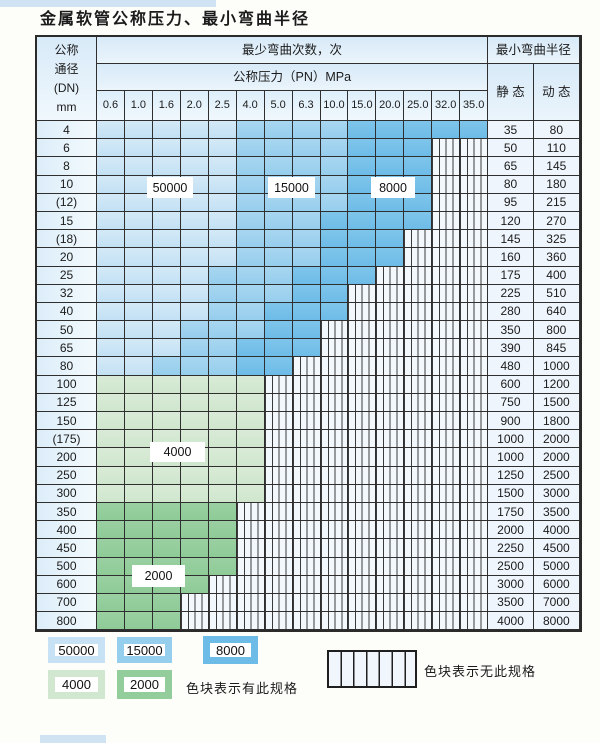 The image size is (600, 743). What do you see at coordinates (556, 202) in the screenshot?
I see `dynamic-value-cell: 215` at bounding box center [556, 202].